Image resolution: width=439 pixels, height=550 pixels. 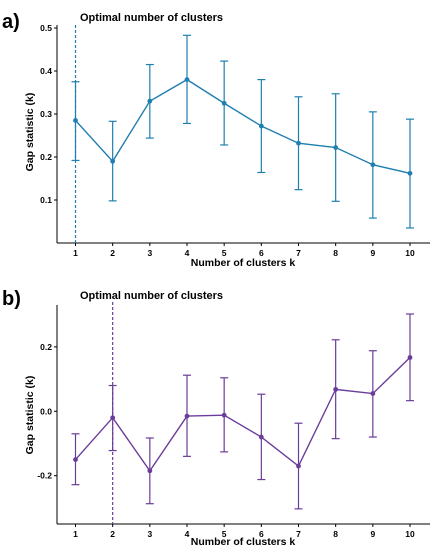 What do you see at coordinates (11, 299) in the screenshot?
I see `panel-b-letter: b)` at bounding box center [11, 299].